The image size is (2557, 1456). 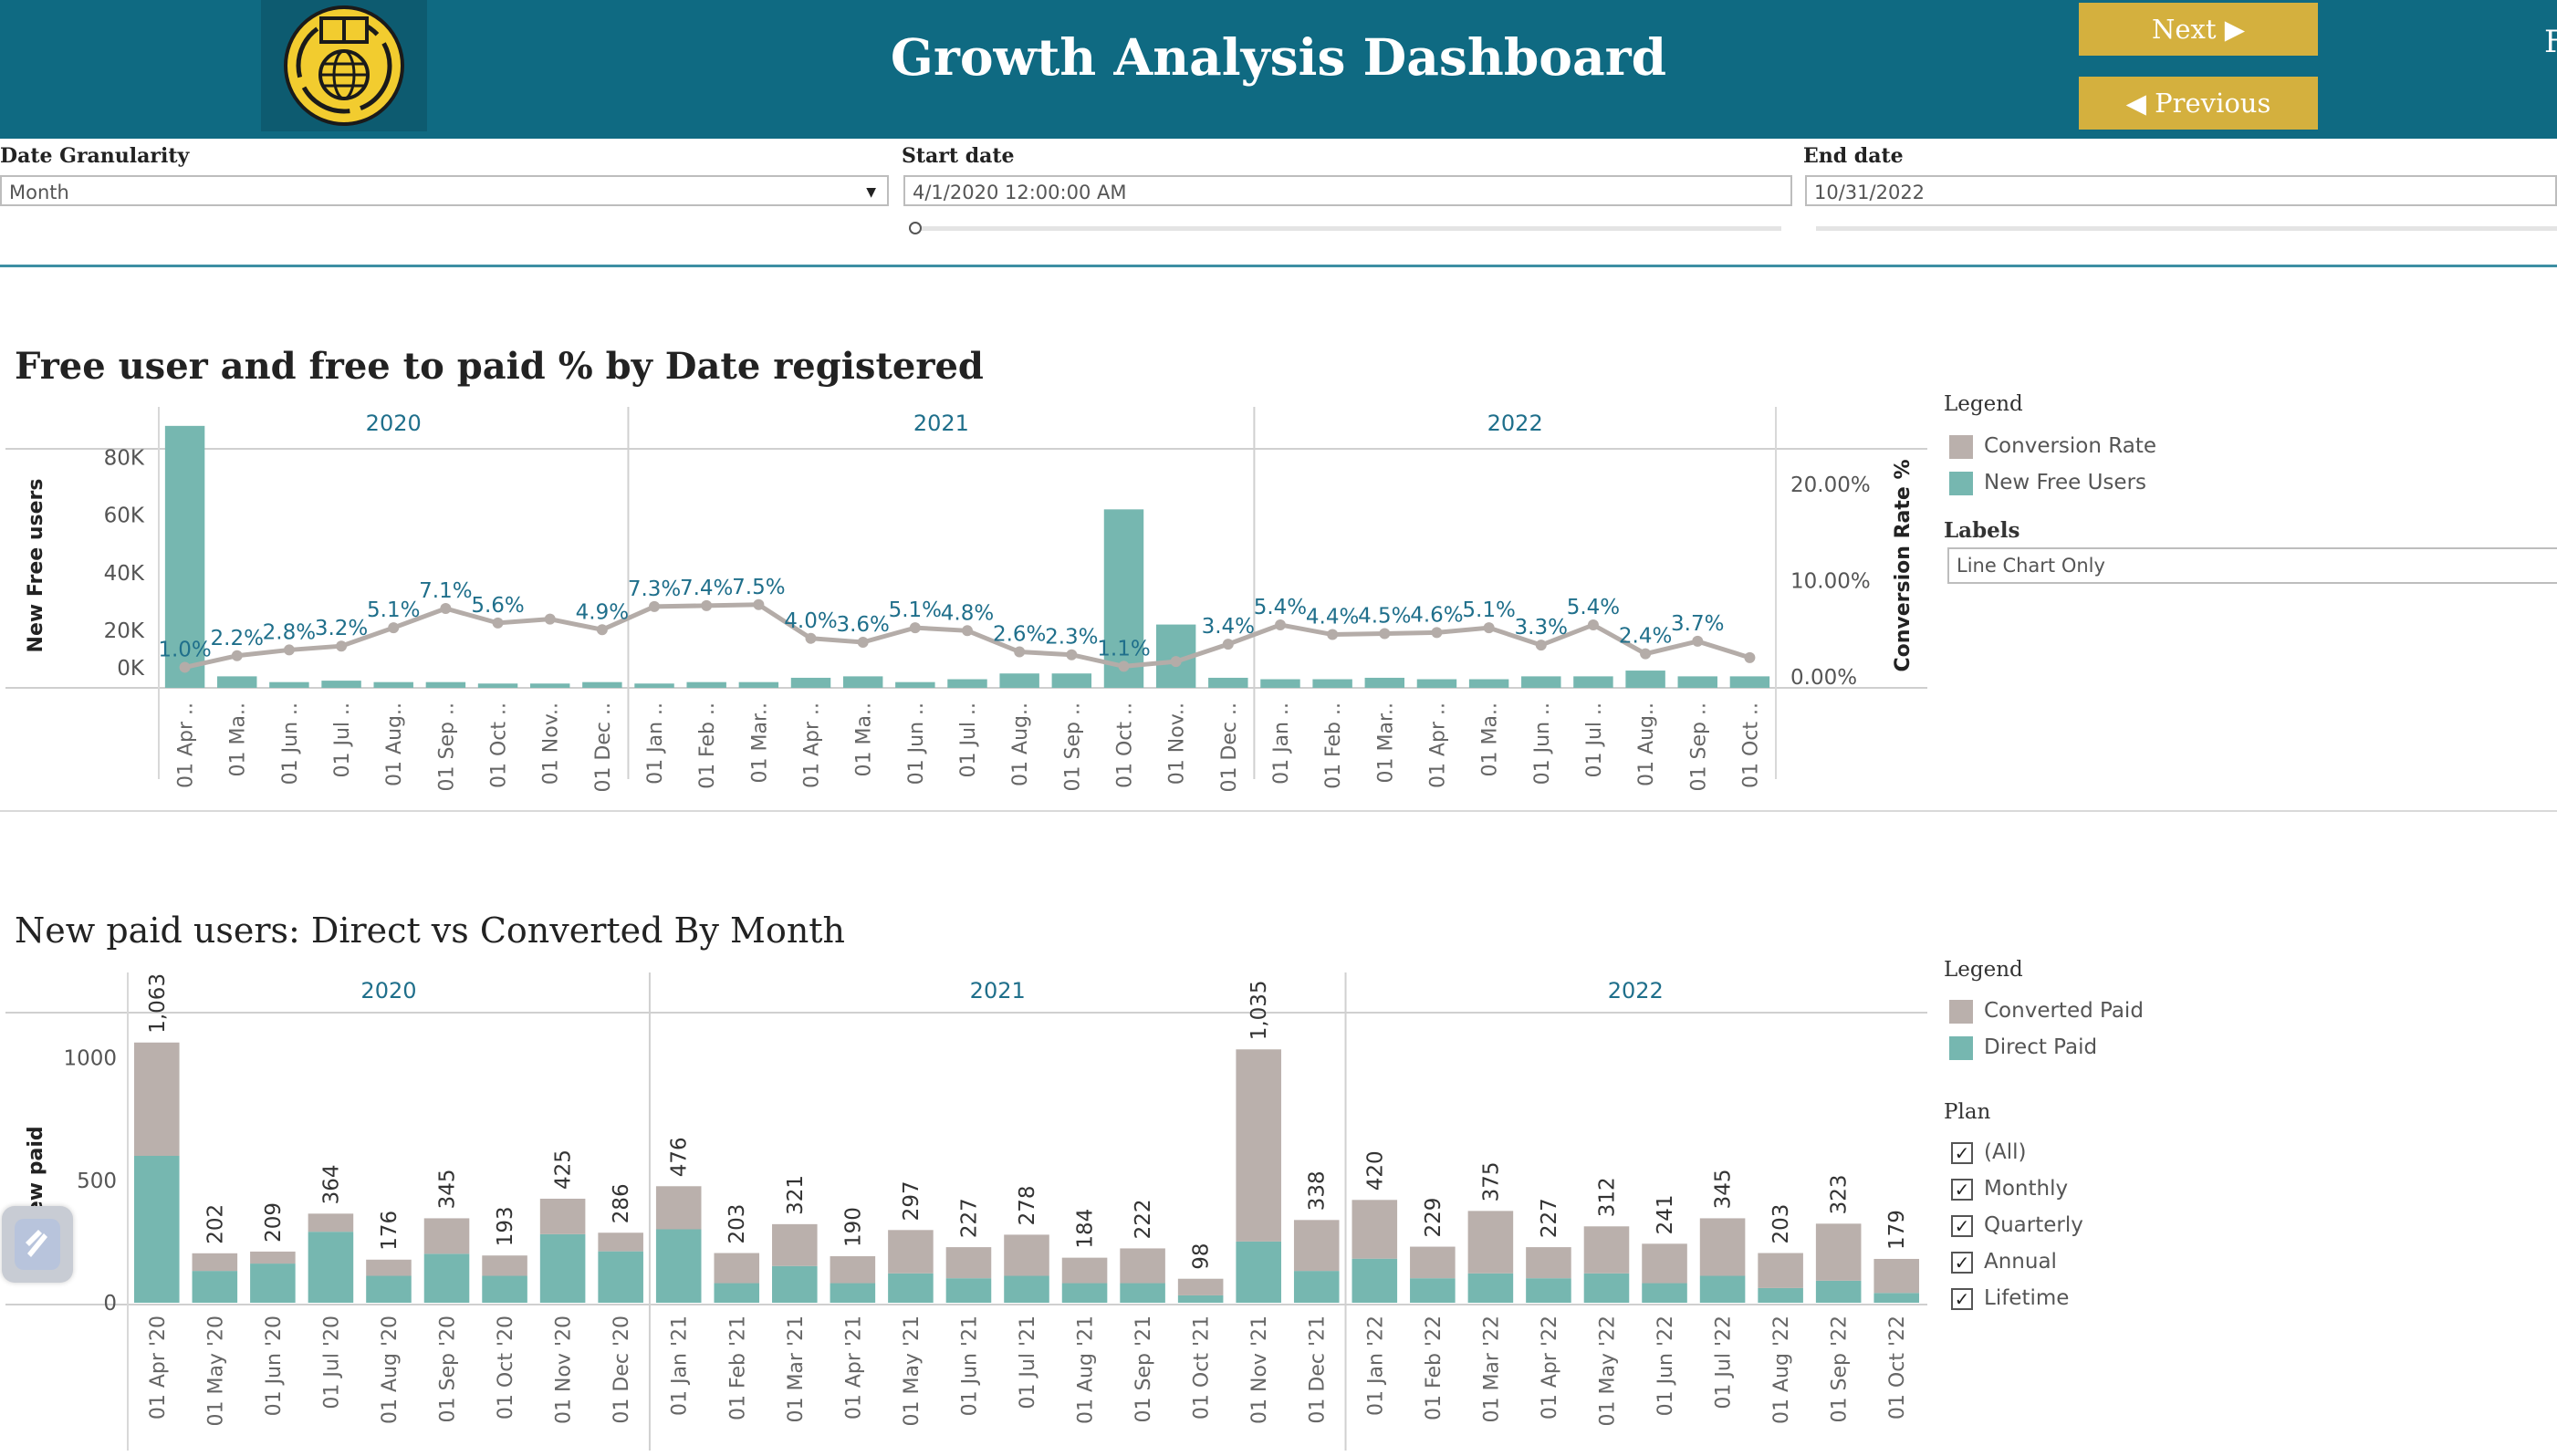 What do you see at coordinates (36, 566) in the screenshot?
I see `y-axis-label: New Free users` at bounding box center [36, 566].